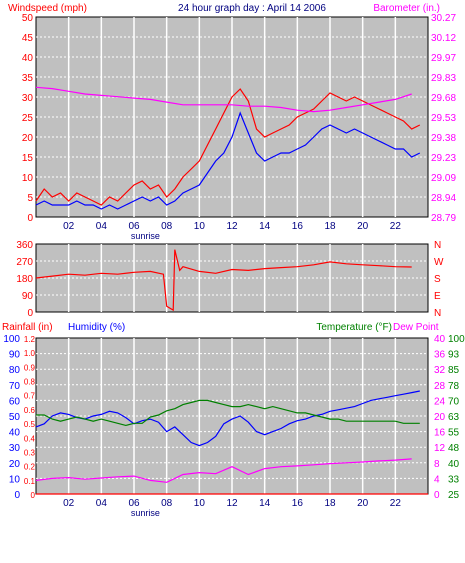  What do you see at coordinates (454, 386) in the screenshot?
I see `temperature-axis-ytick-label: 78` at bounding box center [454, 386].